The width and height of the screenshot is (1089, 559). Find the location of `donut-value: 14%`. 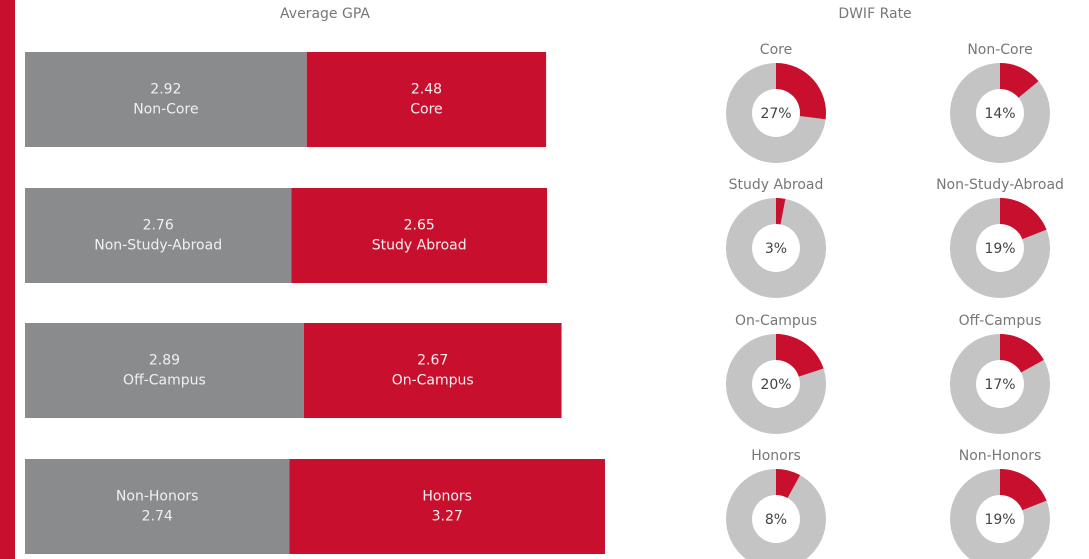

donut-value: 14% is located at coordinates (999, 114).